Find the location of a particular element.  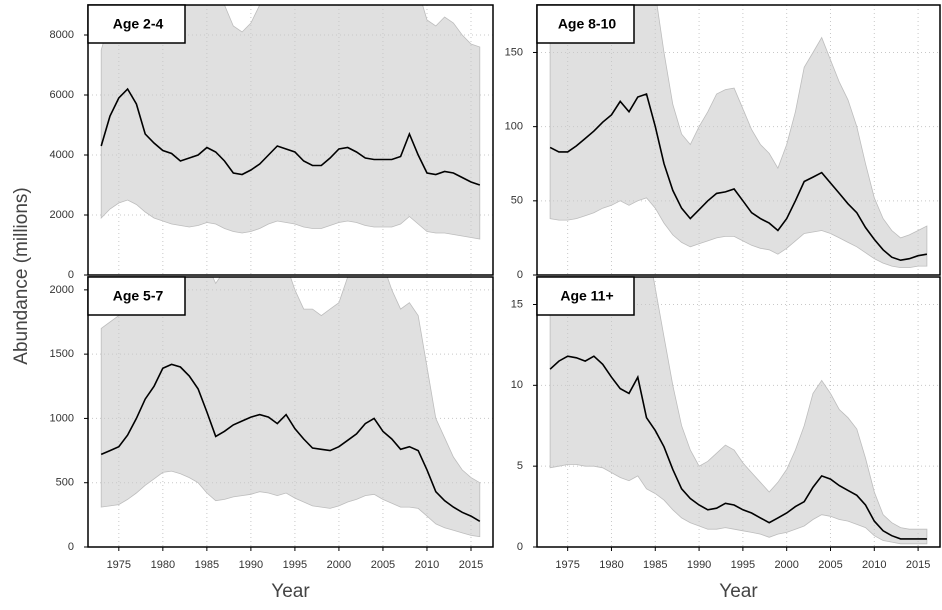

panel-title: Age 5-7 is located at coordinates (138, 296).